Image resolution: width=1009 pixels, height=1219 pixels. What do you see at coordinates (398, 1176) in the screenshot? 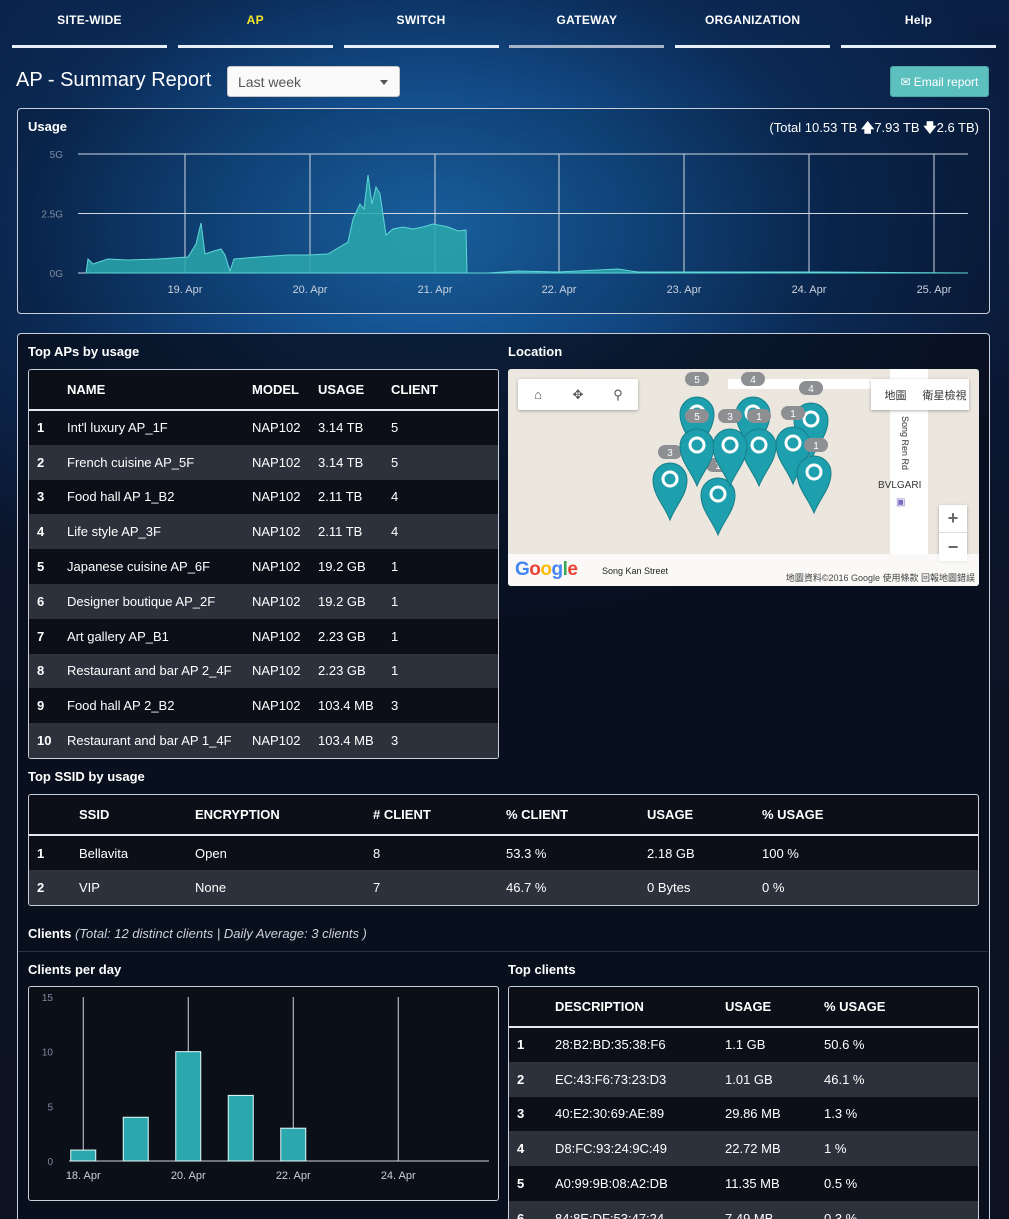
I see `x-tick-label: 24. Apr` at bounding box center [398, 1176].